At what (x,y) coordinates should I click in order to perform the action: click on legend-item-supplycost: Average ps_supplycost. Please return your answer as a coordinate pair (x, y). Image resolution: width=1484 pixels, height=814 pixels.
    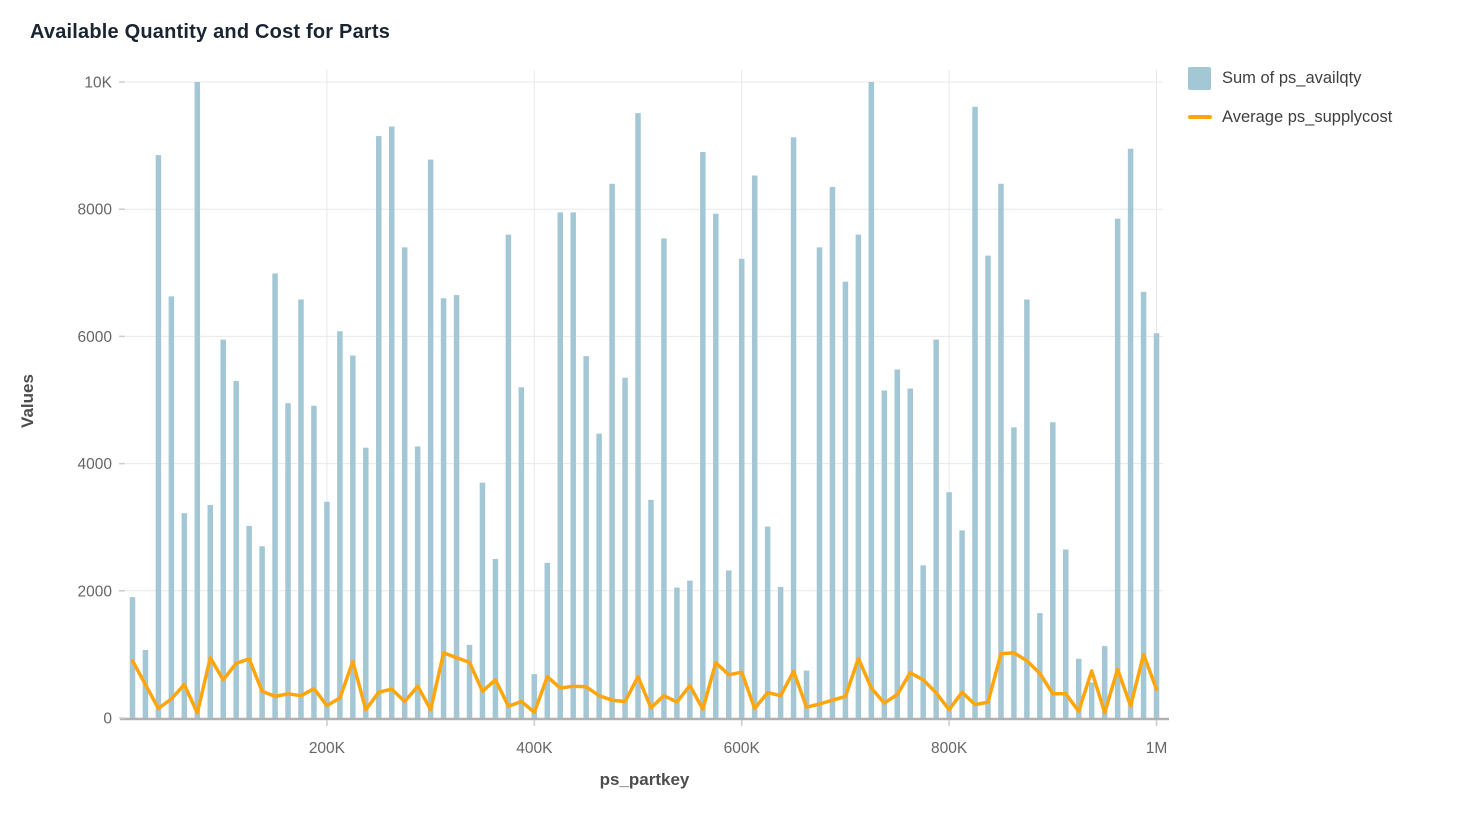
    Looking at the image, I should click on (1290, 117).